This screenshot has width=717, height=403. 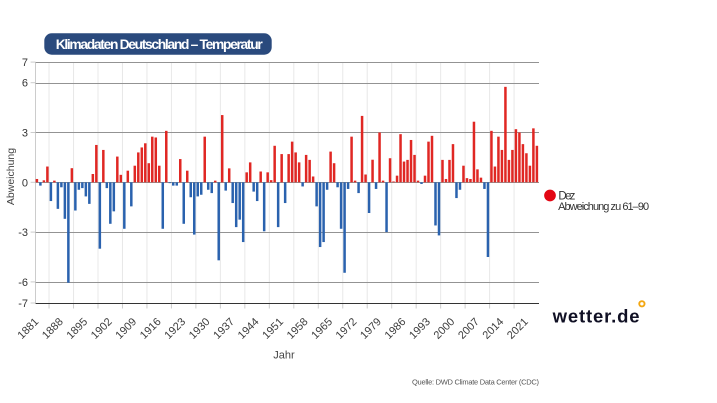 I want to click on svg-text: Jahr, so click(x=284, y=356).